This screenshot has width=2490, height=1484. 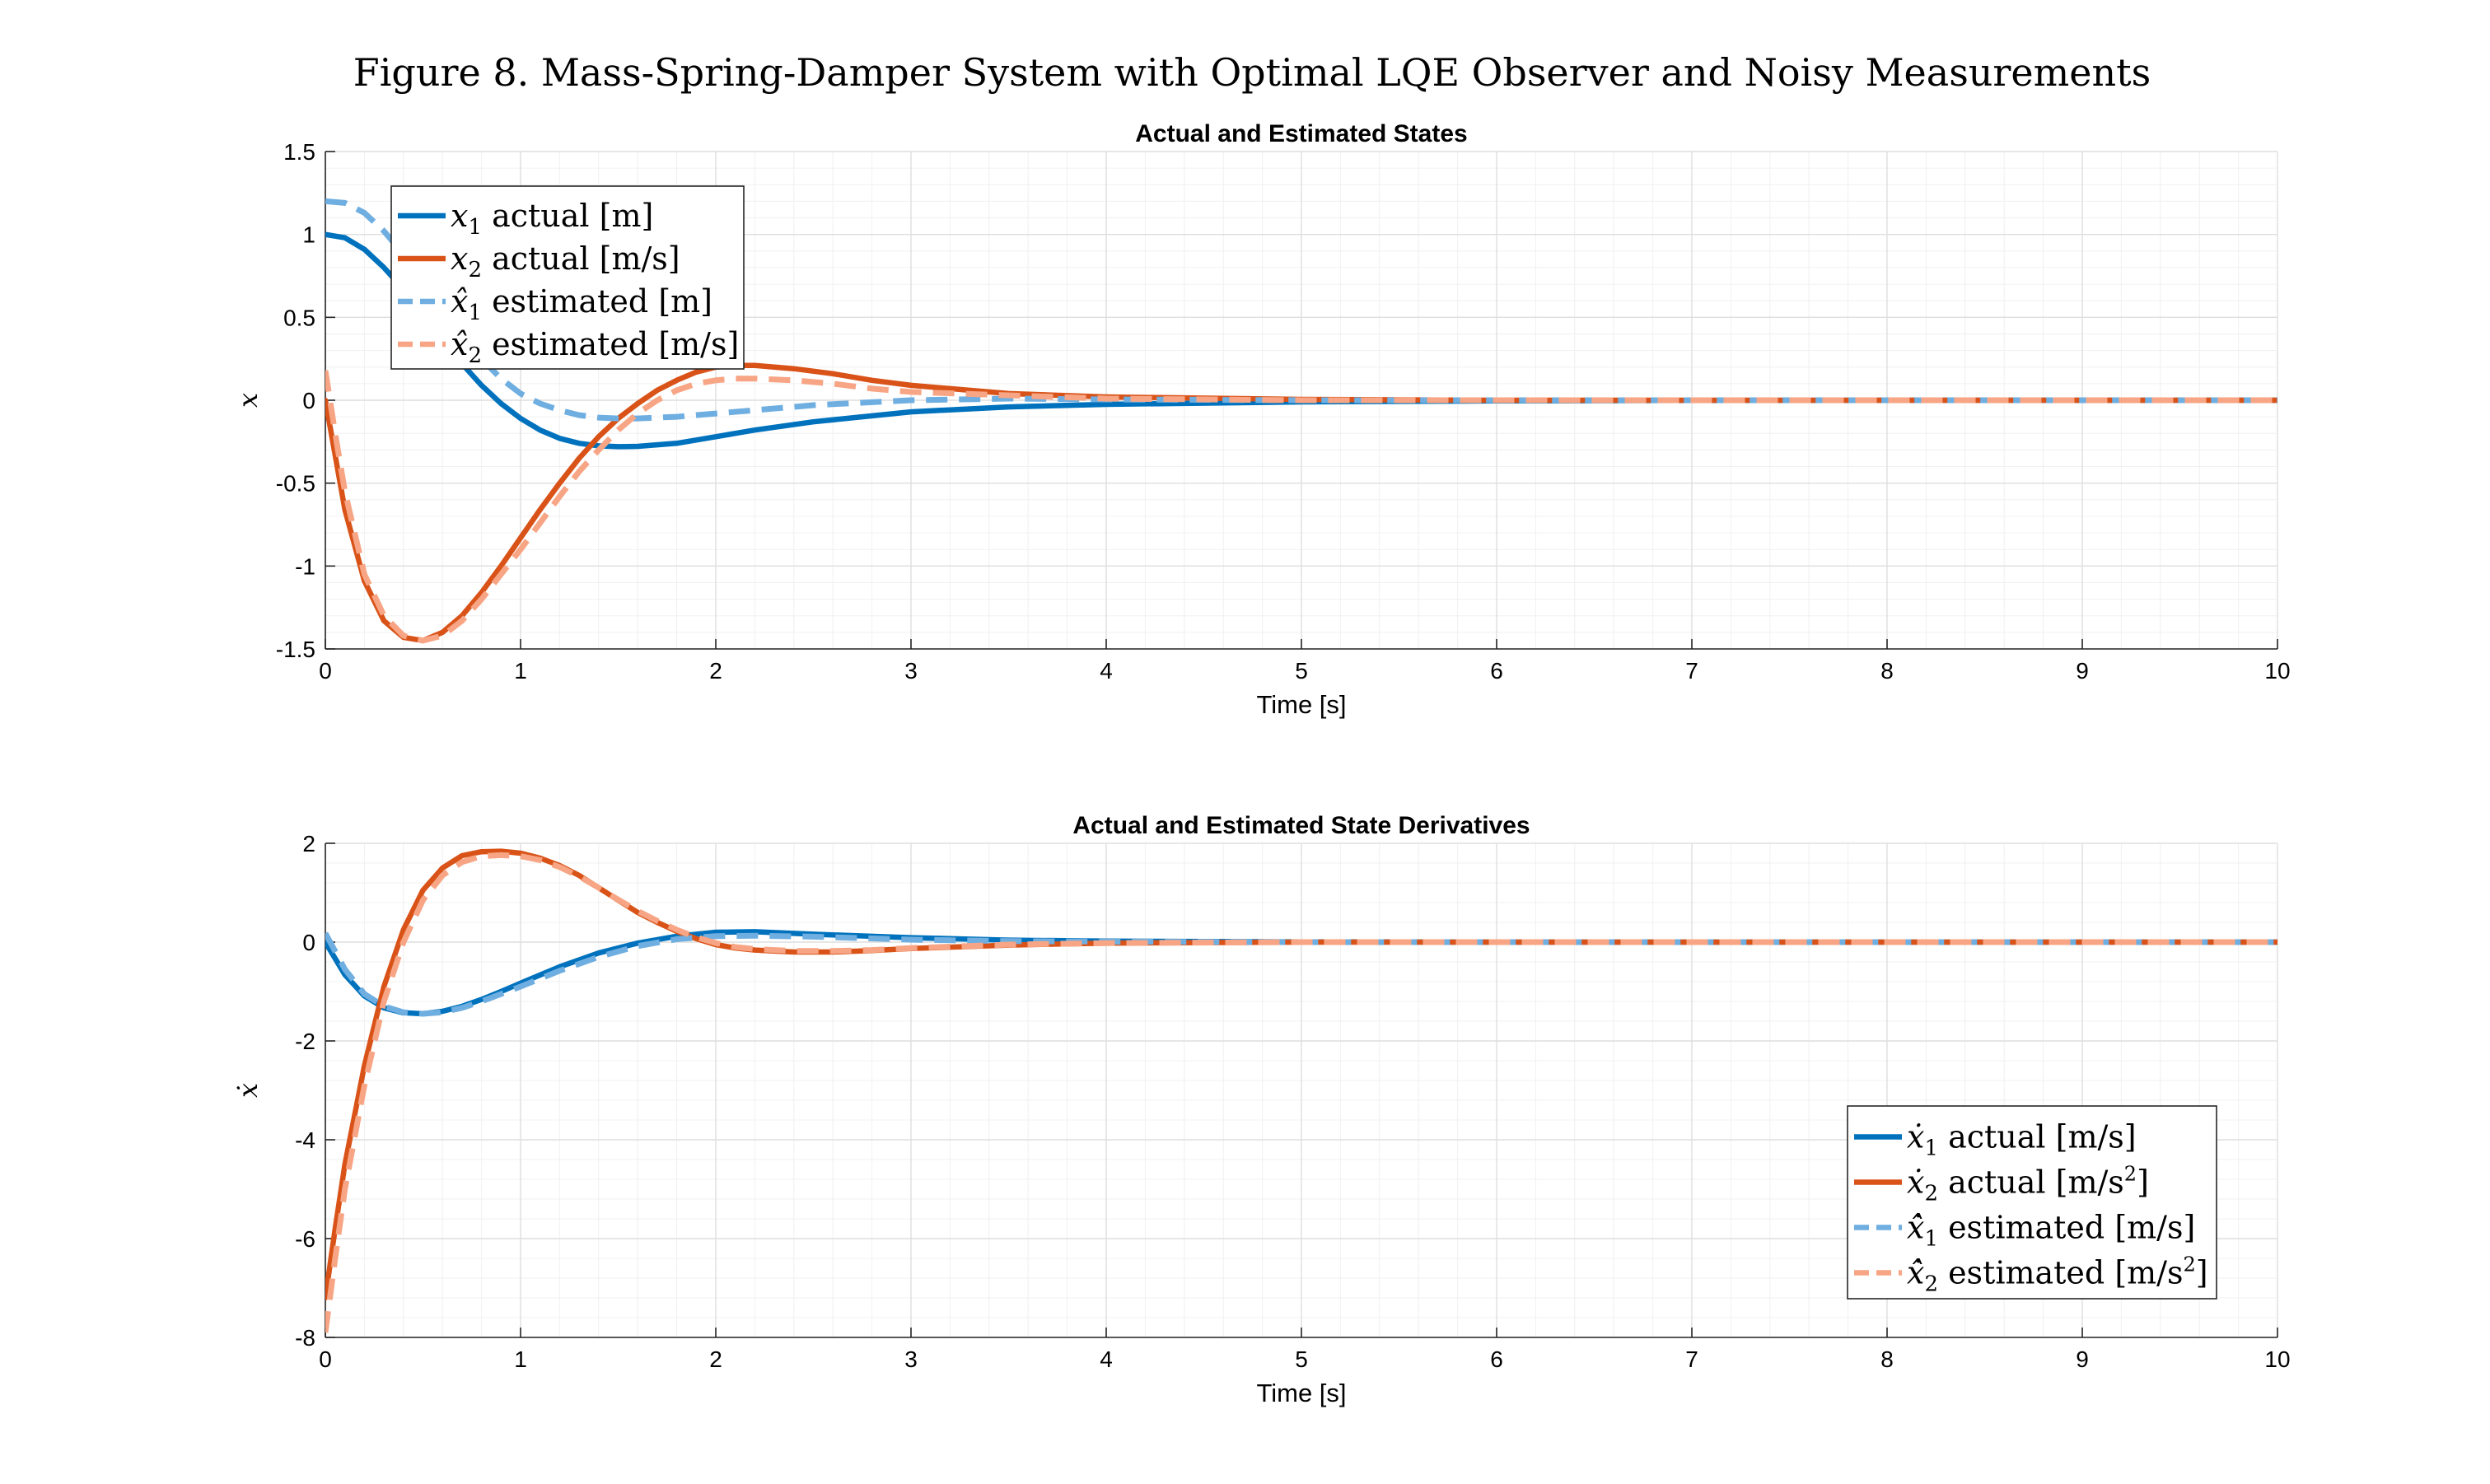 What do you see at coordinates (2022, 1140) in the screenshot?
I see `legend-entry-1: ẋ1 actual [m/s]` at bounding box center [2022, 1140].